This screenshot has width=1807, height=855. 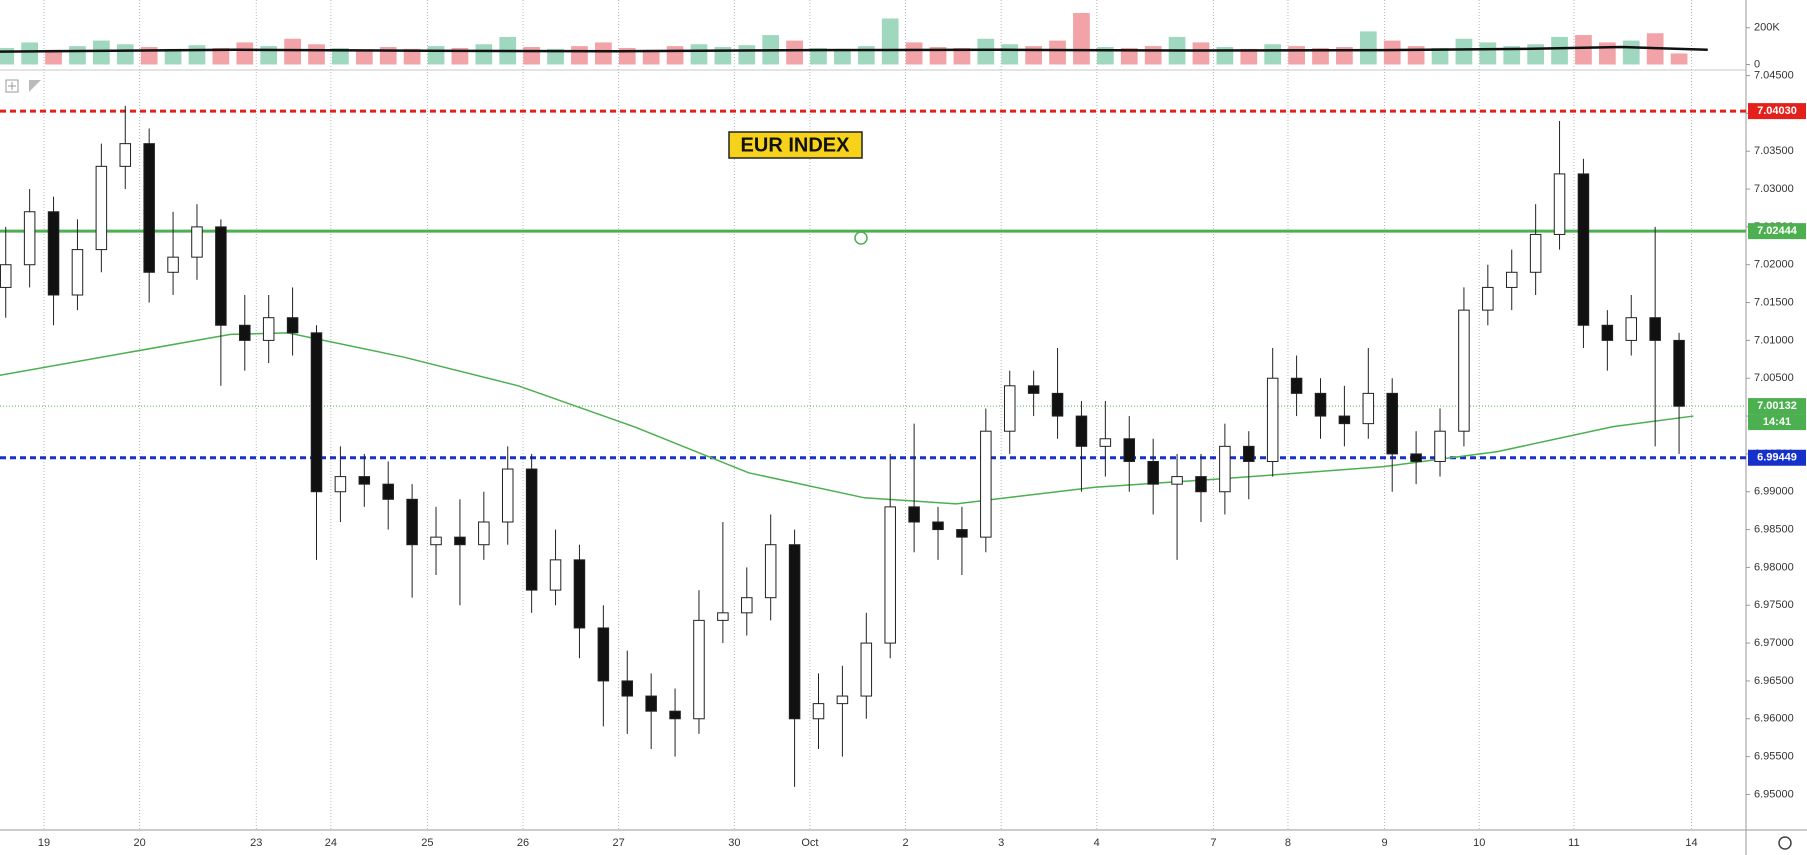 What do you see at coordinates (1785, 843) in the screenshot?
I see `settings-icon` at bounding box center [1785, 843].